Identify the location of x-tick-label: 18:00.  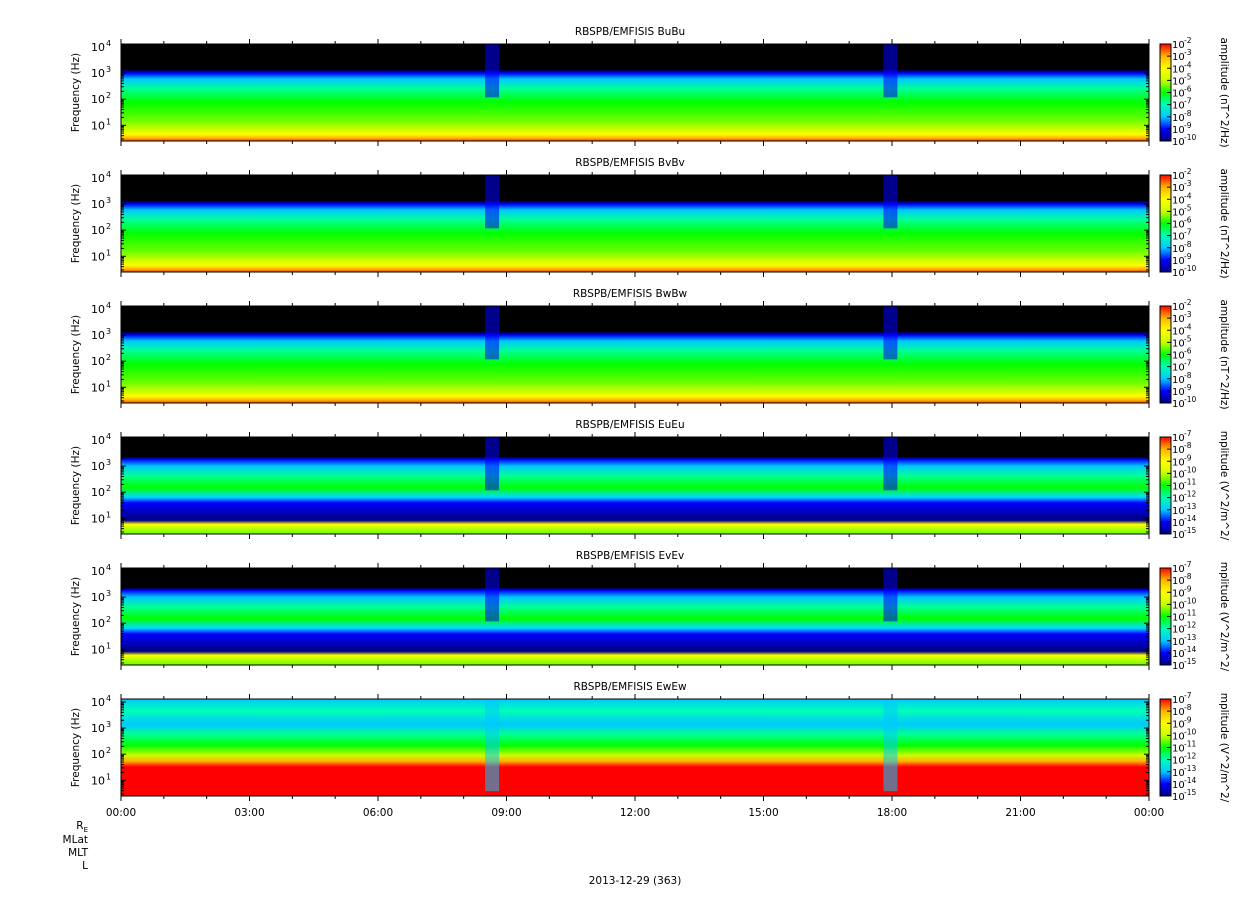
(892, 813).